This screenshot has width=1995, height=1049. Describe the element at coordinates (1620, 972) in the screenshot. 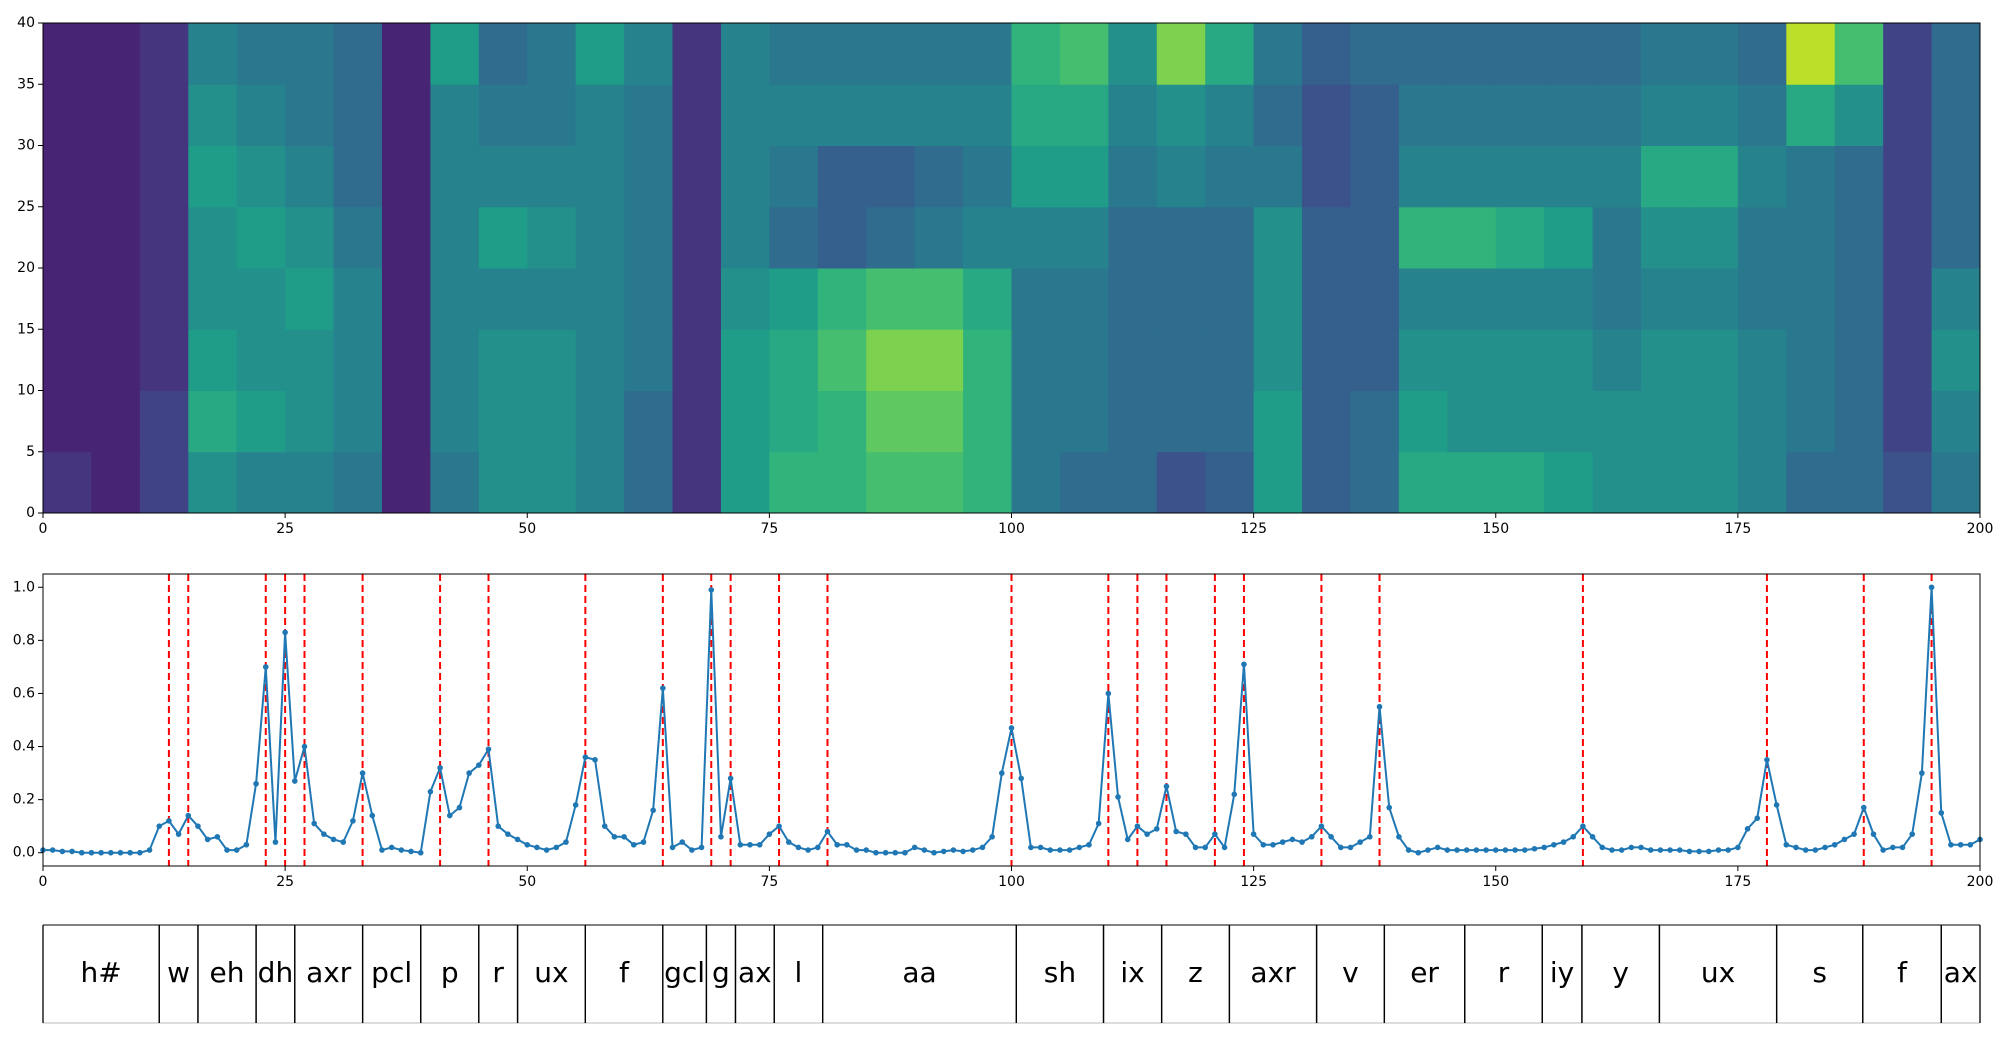

I see `segment-label: y` at that location.